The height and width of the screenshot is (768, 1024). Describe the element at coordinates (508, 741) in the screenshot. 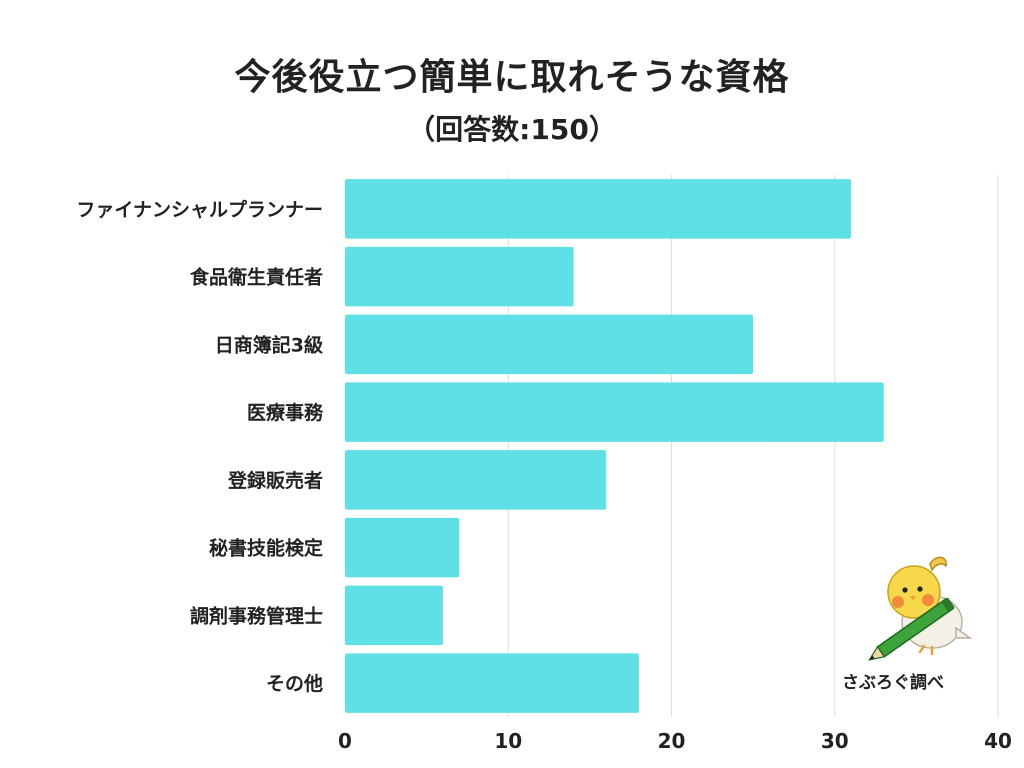

I see `x-tick-label: 10` at that location.